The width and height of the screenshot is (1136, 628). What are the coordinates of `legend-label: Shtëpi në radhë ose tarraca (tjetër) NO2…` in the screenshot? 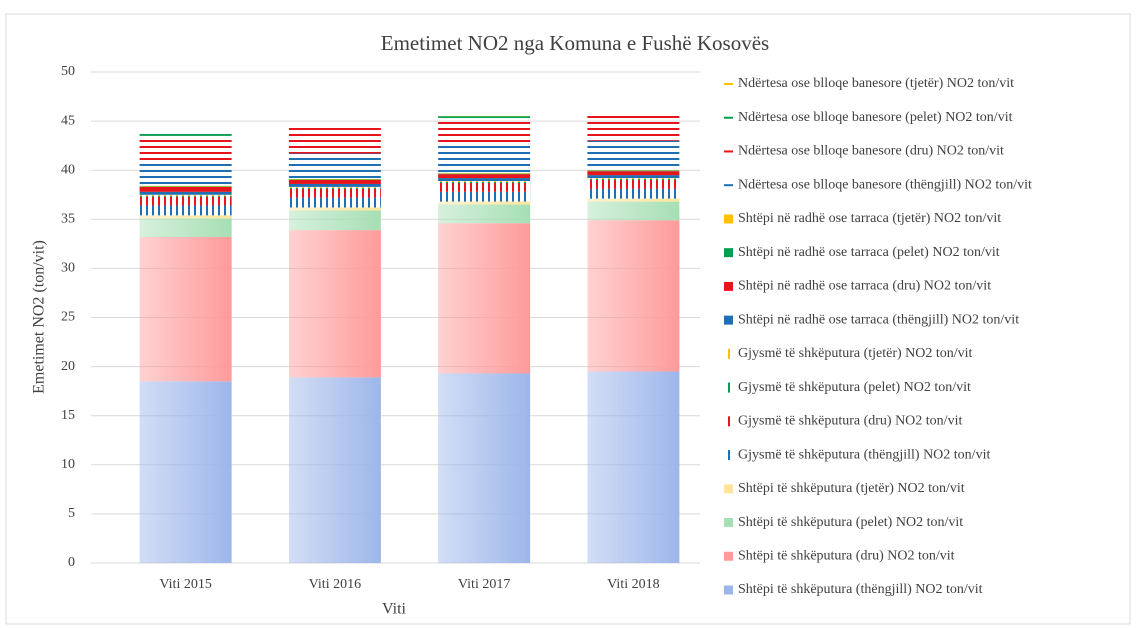 It's located at (869, 218).